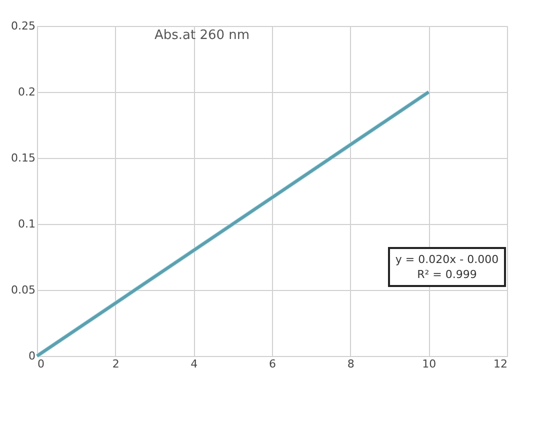 This screenshot has width=550, height=434. Describe the element at coordinates (202, 35) in the screenshot. I see `chart-title: Abs.at 260 nm` at that location.